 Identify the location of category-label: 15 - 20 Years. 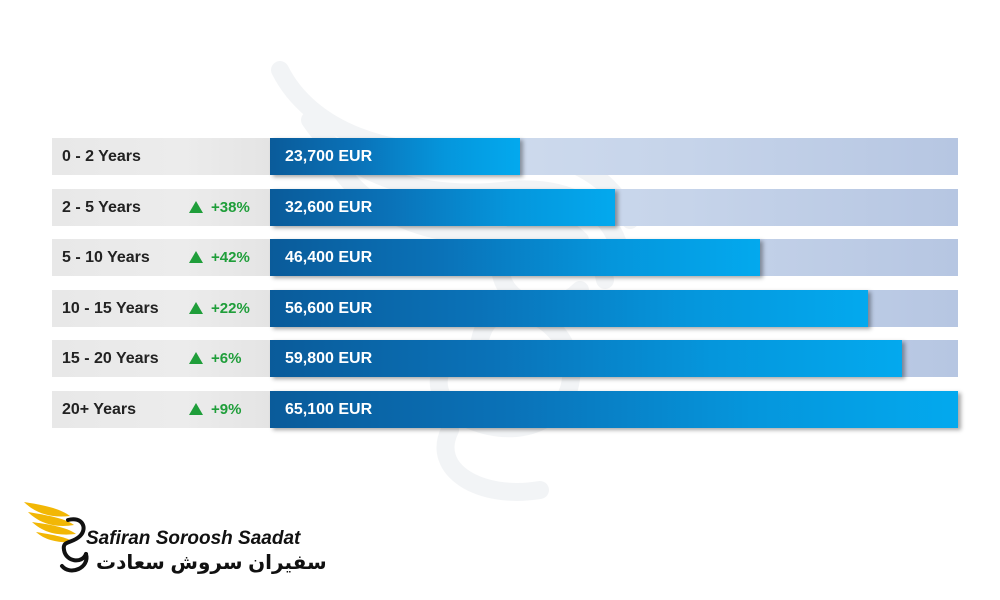
(110, 358).